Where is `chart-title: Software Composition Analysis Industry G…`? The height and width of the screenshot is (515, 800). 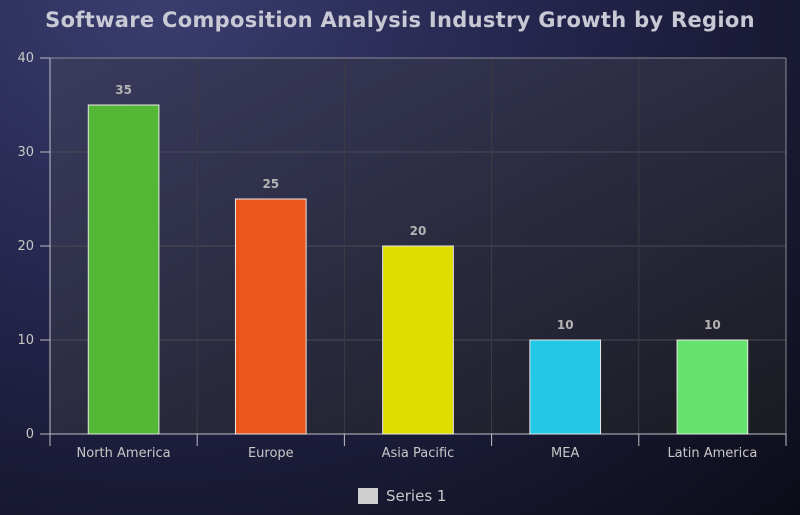 chart-title: Software Composition Analysis Industry G… is located at coordinates (400, 20).